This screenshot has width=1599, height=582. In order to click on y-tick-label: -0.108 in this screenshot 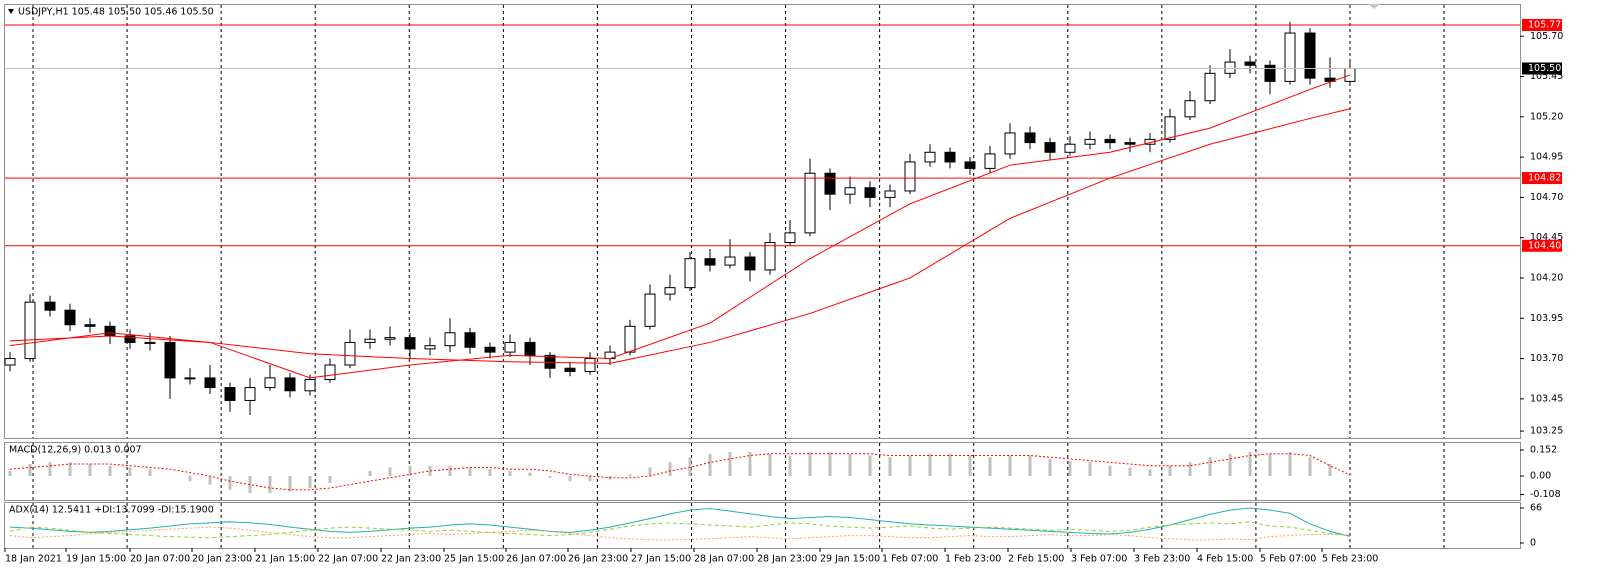, I will do `click(1545, 494)`.